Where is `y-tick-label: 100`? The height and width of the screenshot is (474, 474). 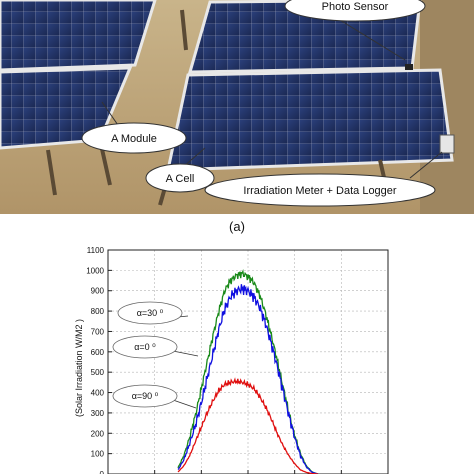
y-tick-label: 100 is located at coordinates (98, 454).